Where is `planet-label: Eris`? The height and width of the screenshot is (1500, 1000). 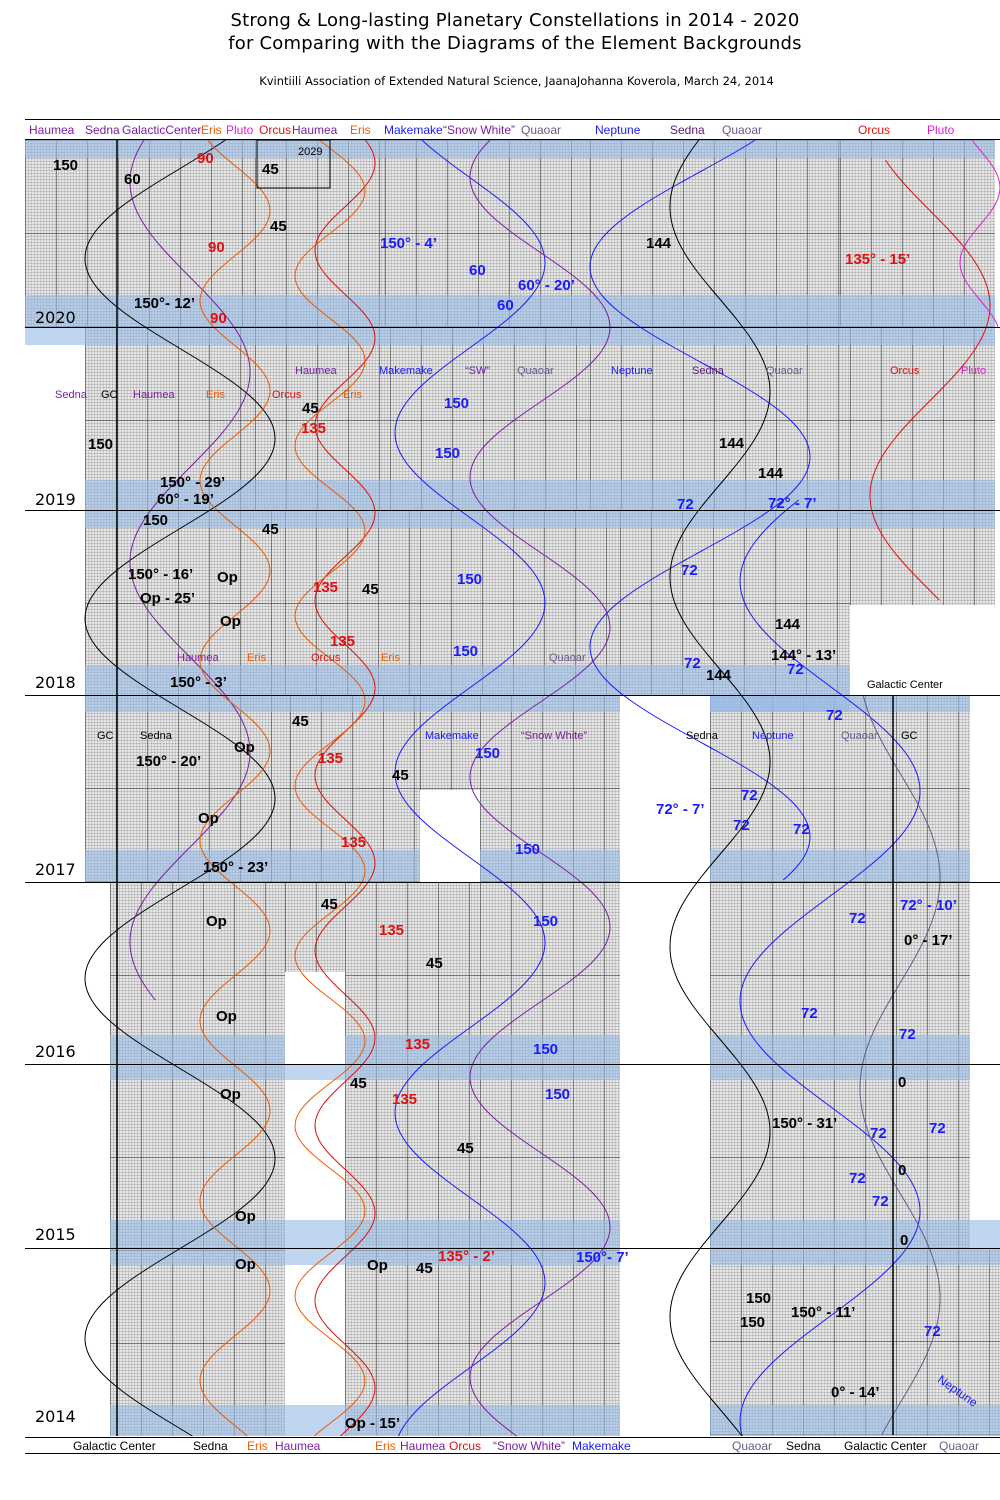
planet-label: Eris is located at coordinates (390, 658).